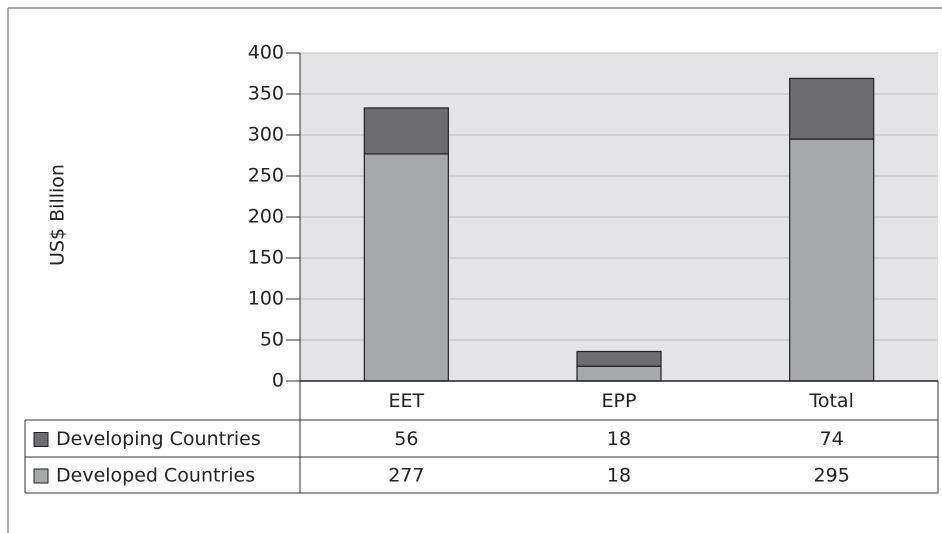 The height and width of the screenshot is (533, 942). I want to click on x-tick-label: Total, so click(830, 401).